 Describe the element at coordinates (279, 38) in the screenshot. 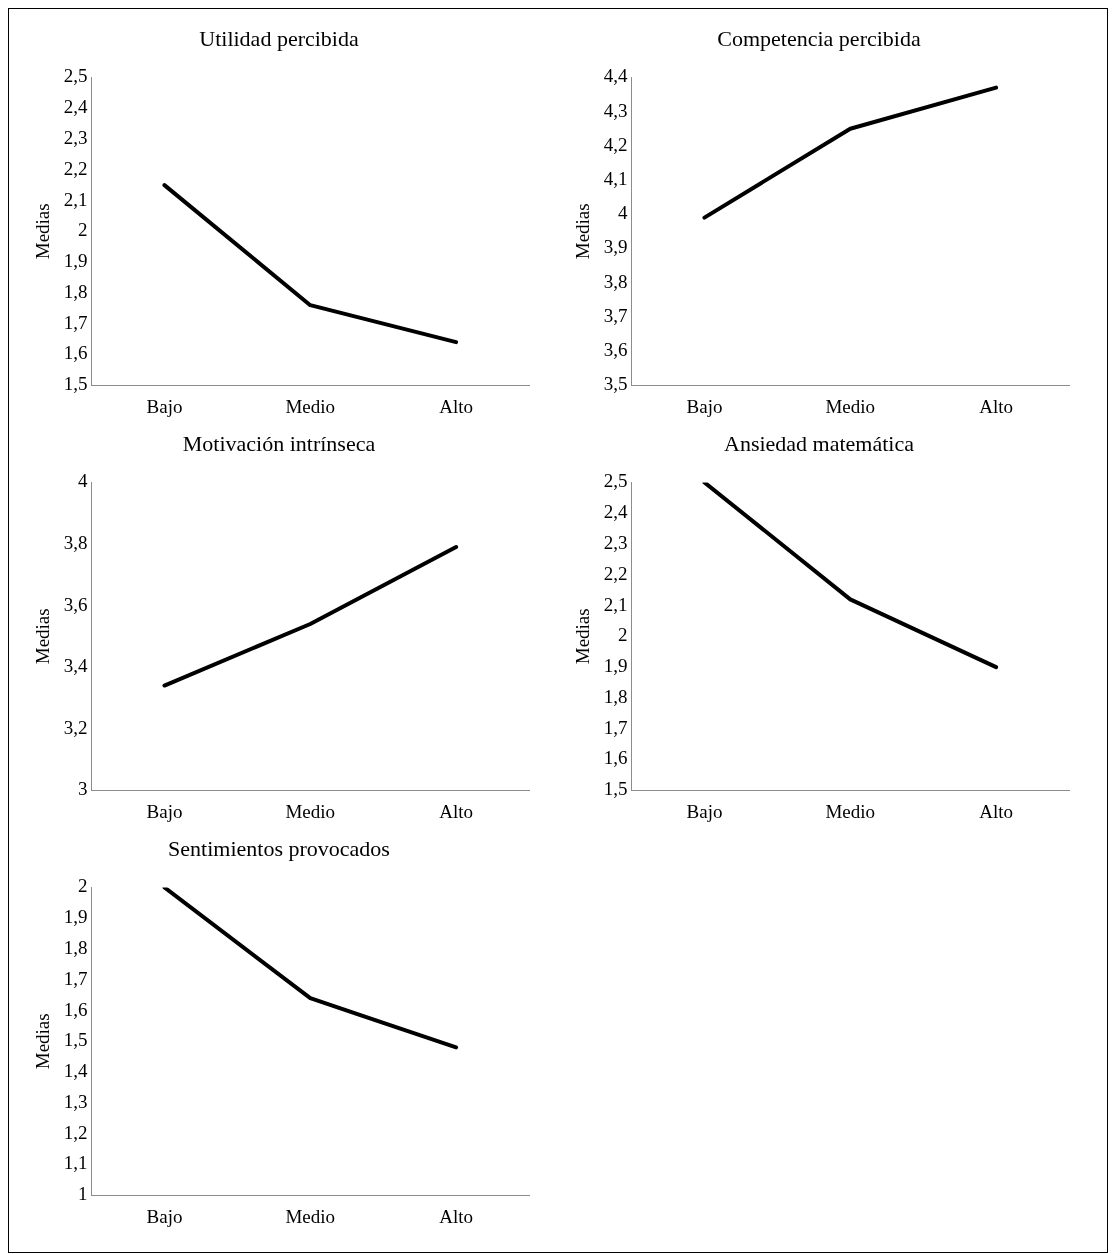

I see `chart-title: Utilidad percibida` at that location.